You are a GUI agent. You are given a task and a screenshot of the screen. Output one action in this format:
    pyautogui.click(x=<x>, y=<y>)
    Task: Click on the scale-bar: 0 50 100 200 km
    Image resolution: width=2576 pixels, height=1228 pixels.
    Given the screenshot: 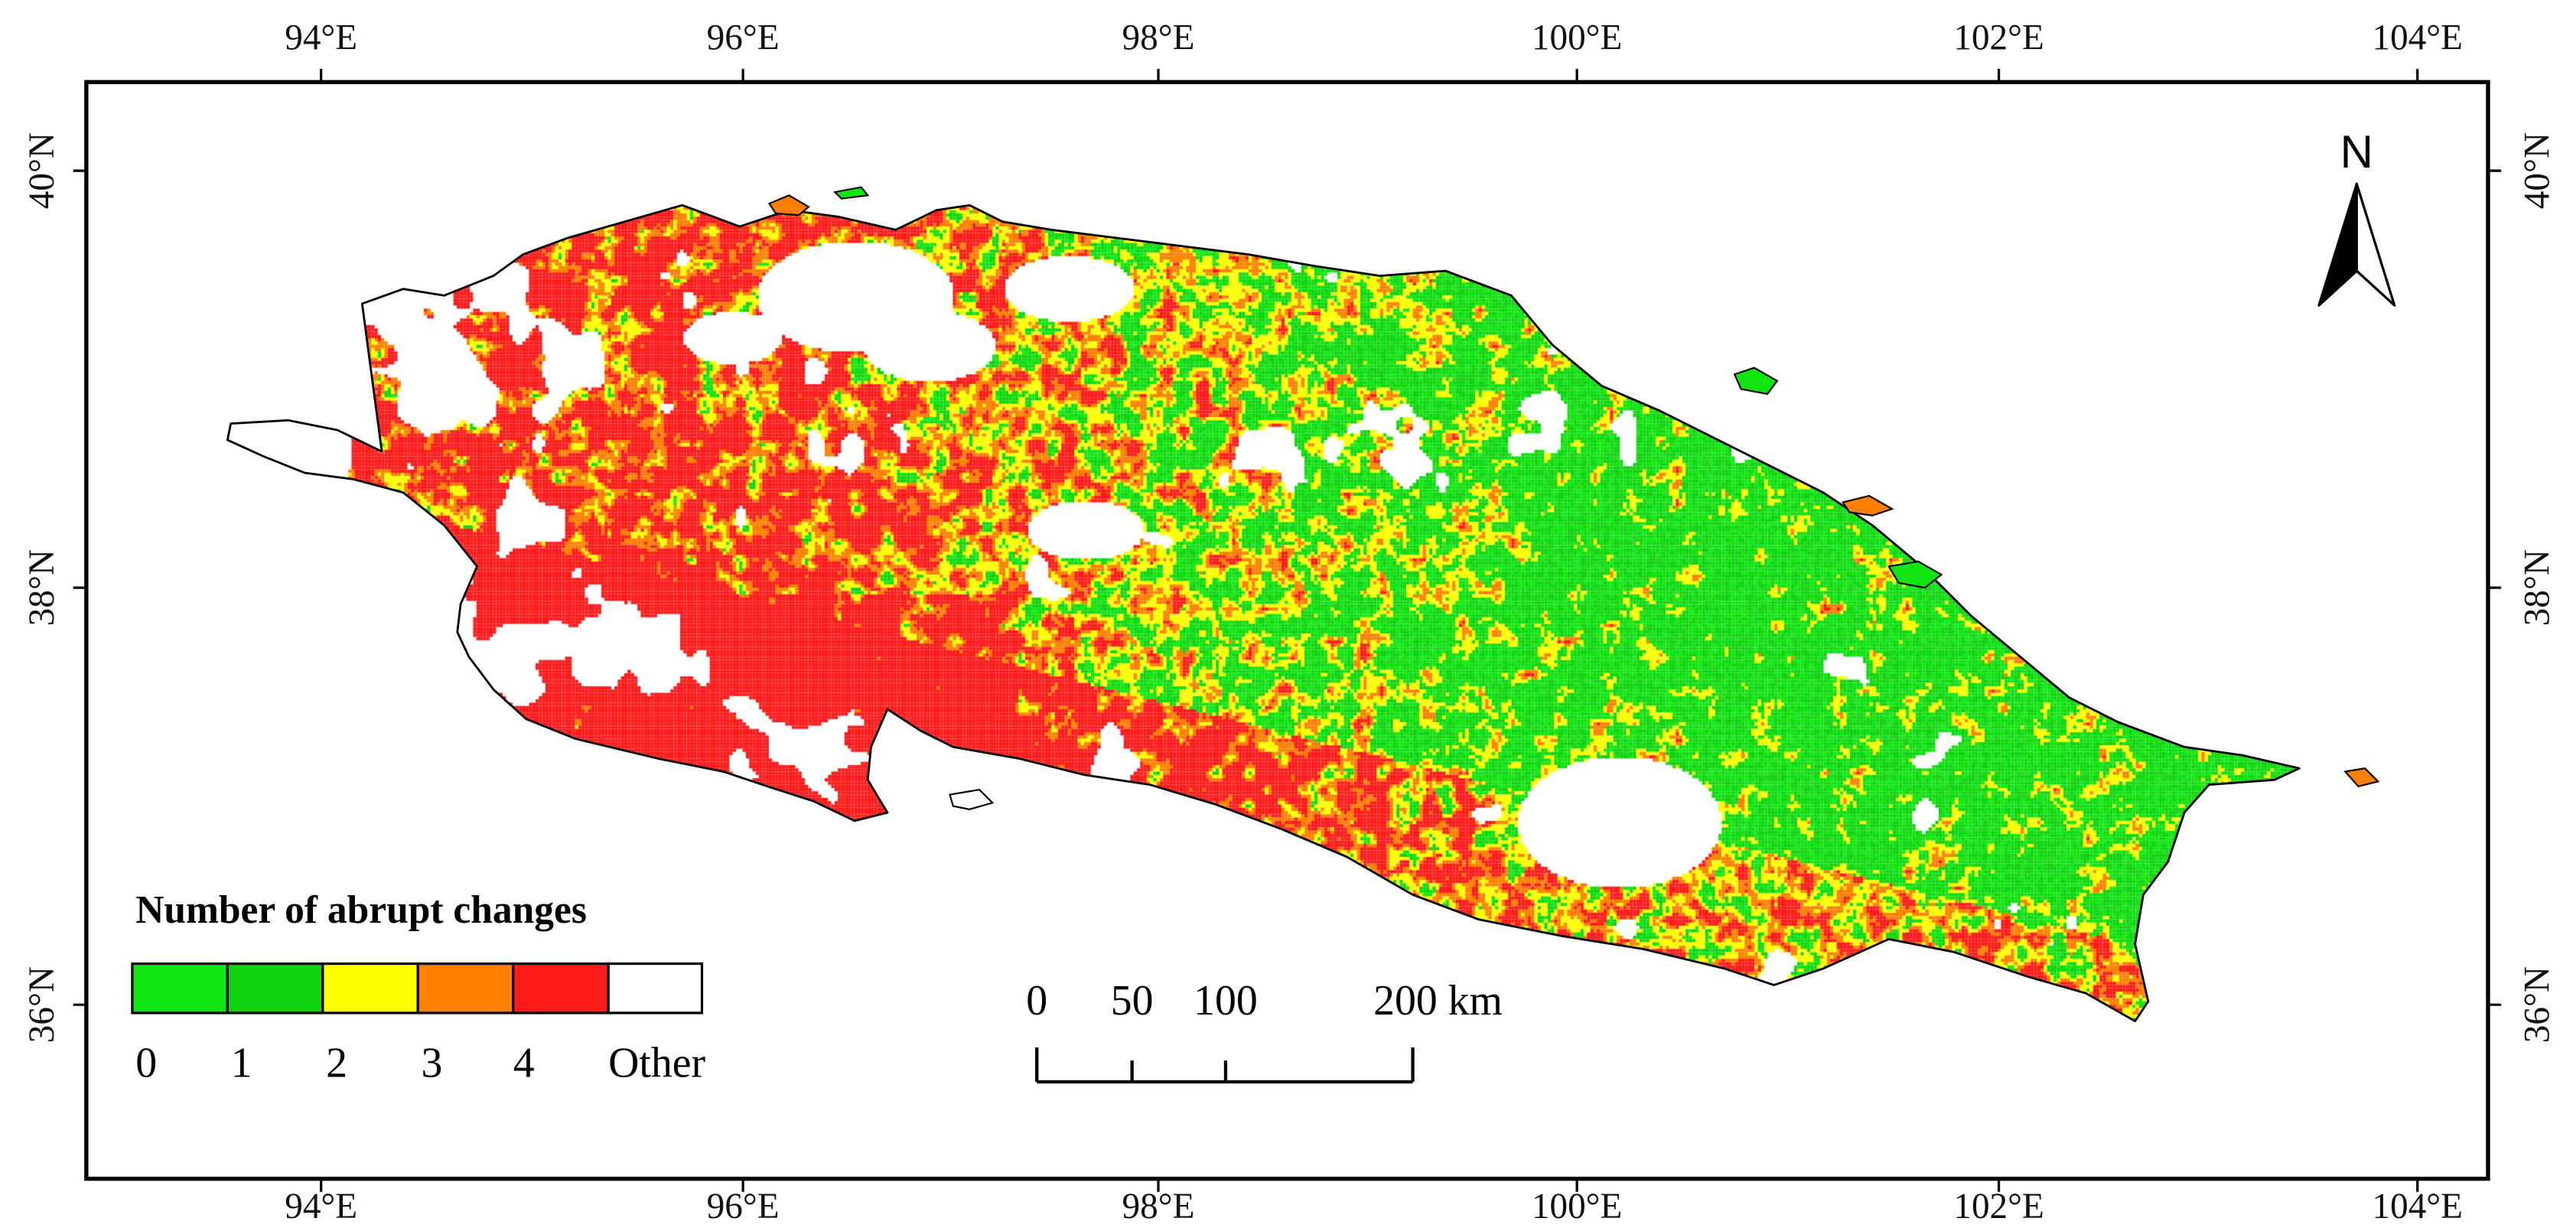 What is the action you would take?
    pyautogui.click(x=1265, y=1030)
    